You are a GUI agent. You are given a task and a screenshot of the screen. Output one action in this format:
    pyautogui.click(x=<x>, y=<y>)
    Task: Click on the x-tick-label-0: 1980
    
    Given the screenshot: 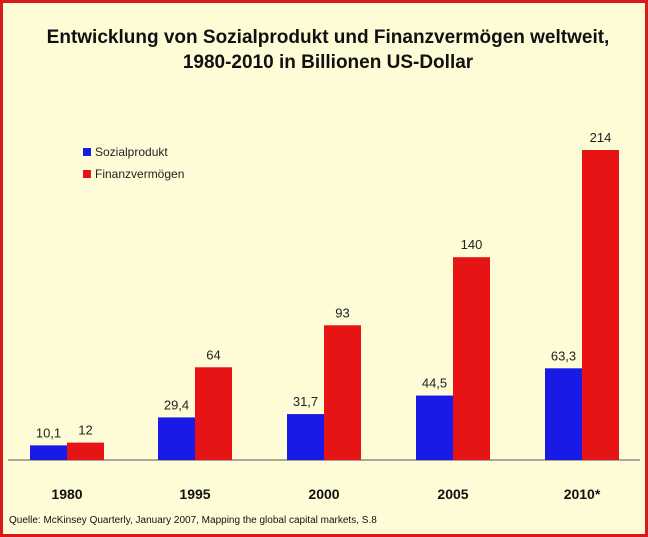 What is the action you would take?
    pyautogui.click(x=66, y=494)
    